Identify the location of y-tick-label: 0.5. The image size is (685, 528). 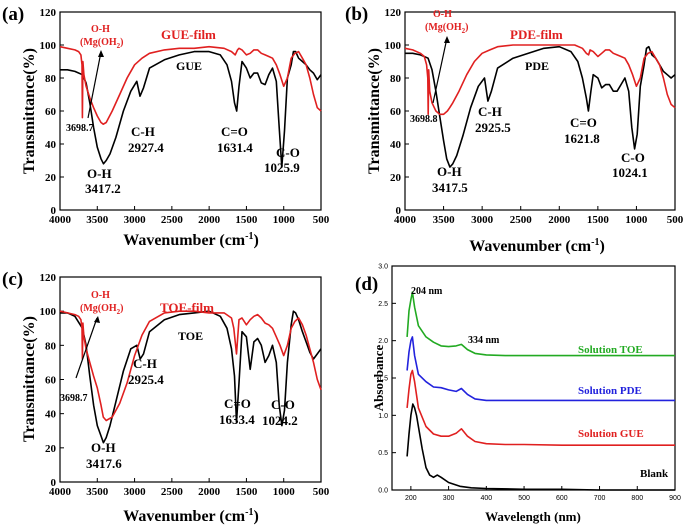
(383, 453).